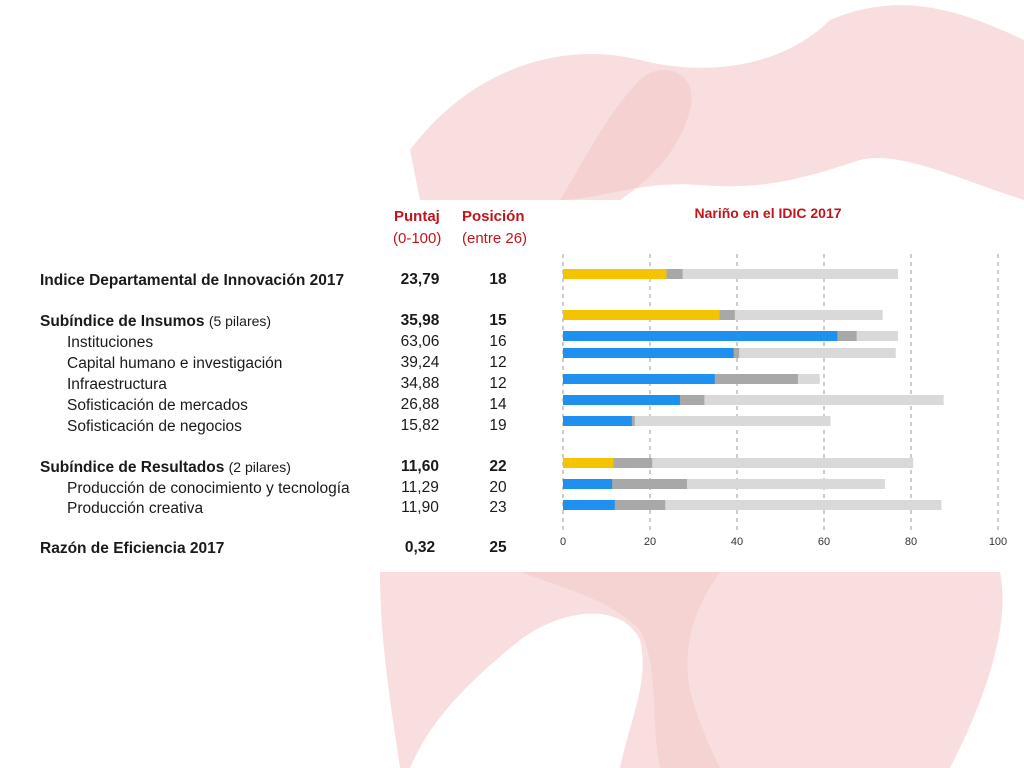 This screenshot has width=1024, height=768. I want to click on indicator-name: Sofisticación de negocios, so click(154, 426).